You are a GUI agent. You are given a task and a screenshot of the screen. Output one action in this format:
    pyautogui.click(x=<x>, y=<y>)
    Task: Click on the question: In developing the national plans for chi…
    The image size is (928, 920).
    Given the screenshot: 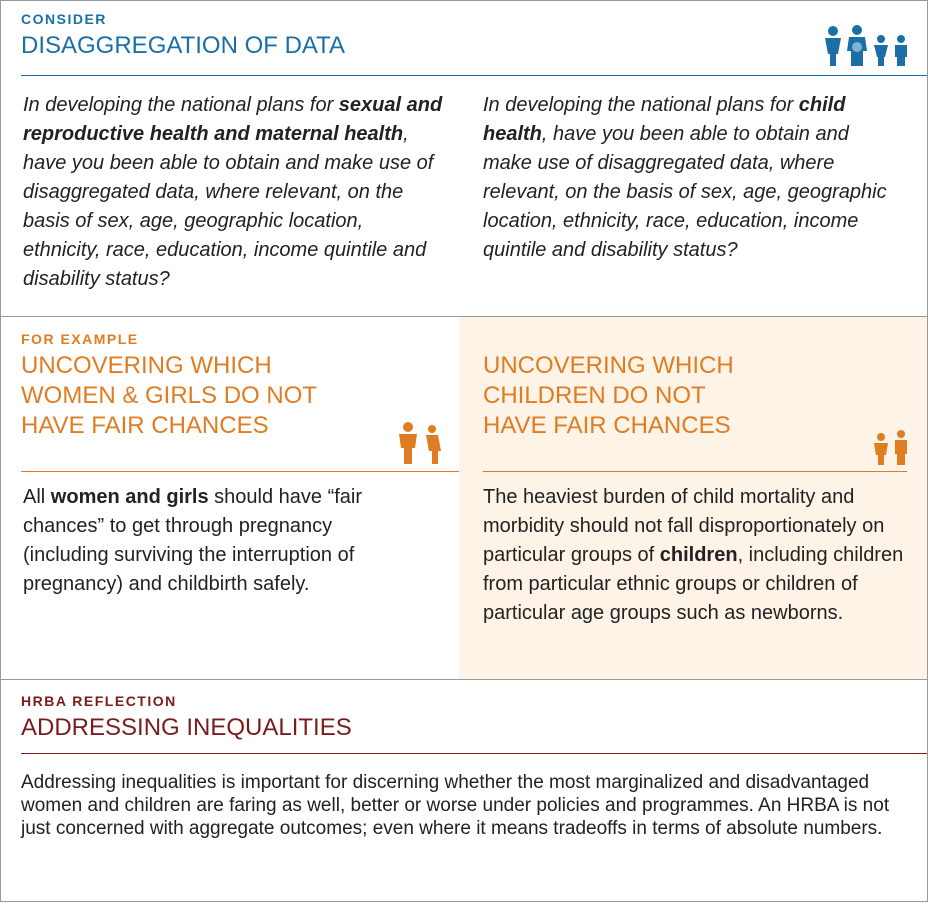 What is the action you would take?
    pyautogui.click(x=693, y=178)
    